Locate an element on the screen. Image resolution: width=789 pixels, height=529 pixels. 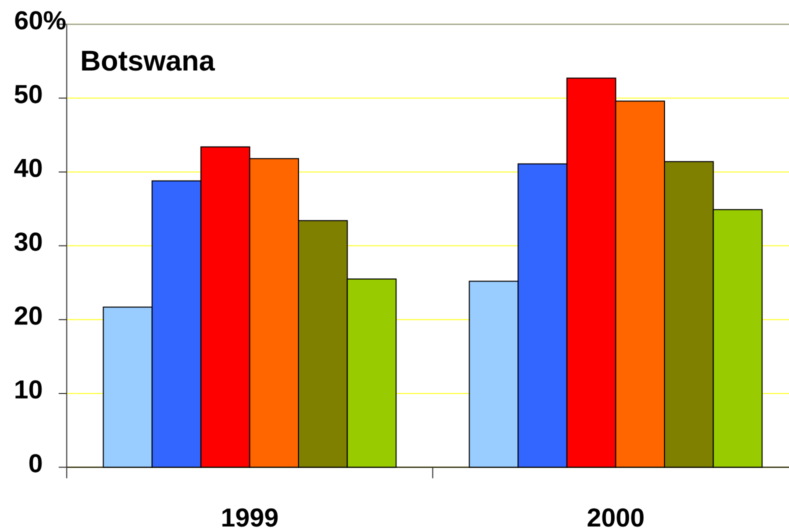
y-tick-label: 60% is located at coordinates (40, 20).